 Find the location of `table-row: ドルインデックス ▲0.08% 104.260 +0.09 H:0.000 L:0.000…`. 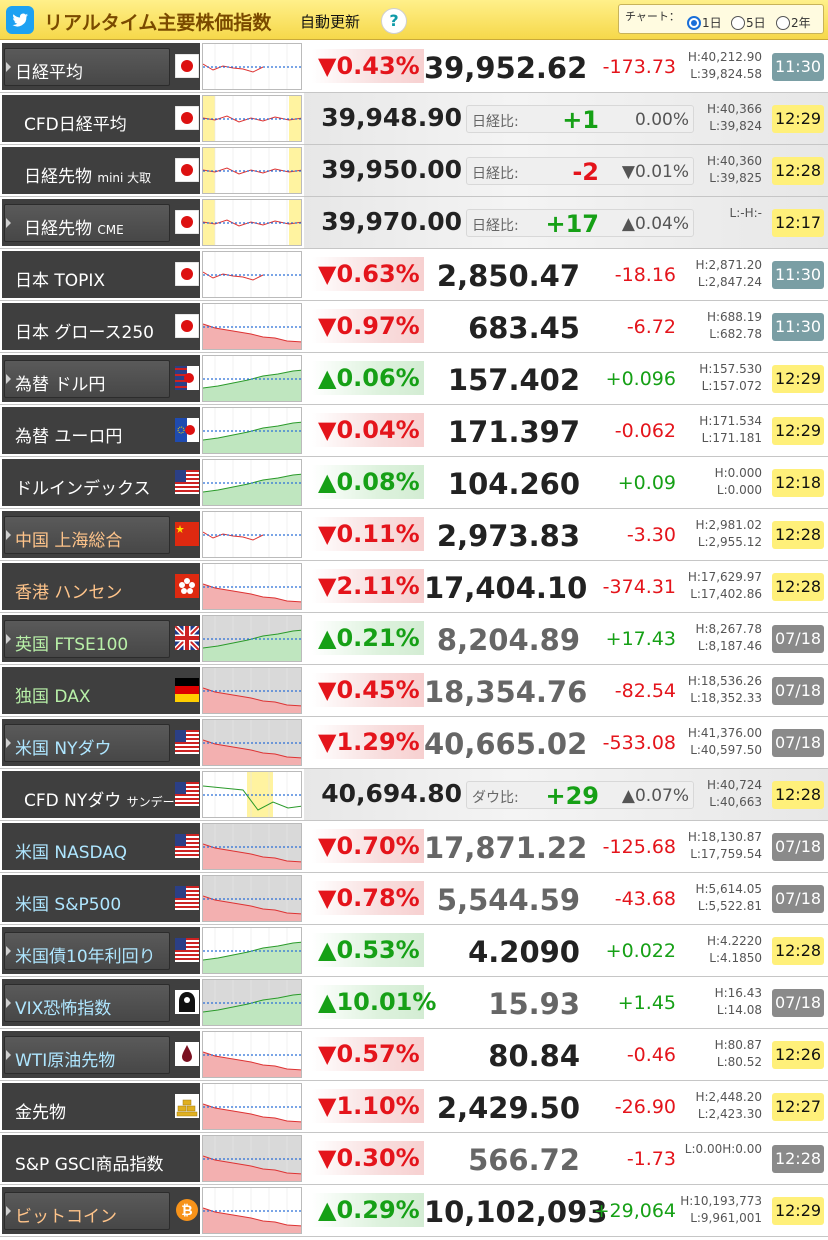

table-row: ドルインデックス ▲0.08% 104.260 +0.09 H:0.000 L:0.000… is located at coordinates (414, 483).